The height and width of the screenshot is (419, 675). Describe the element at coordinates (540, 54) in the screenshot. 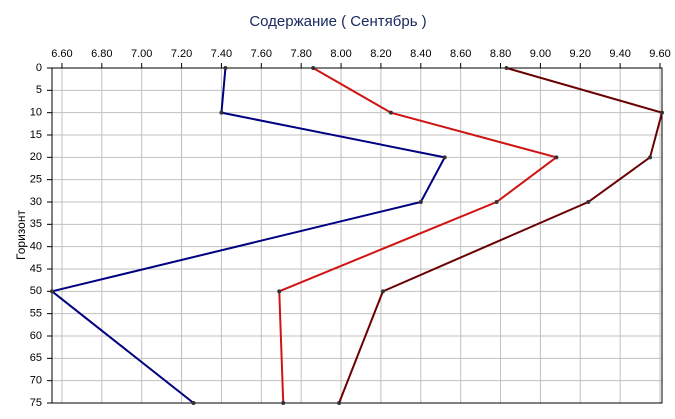

I see `x-tick-label: 9.00` at that location.